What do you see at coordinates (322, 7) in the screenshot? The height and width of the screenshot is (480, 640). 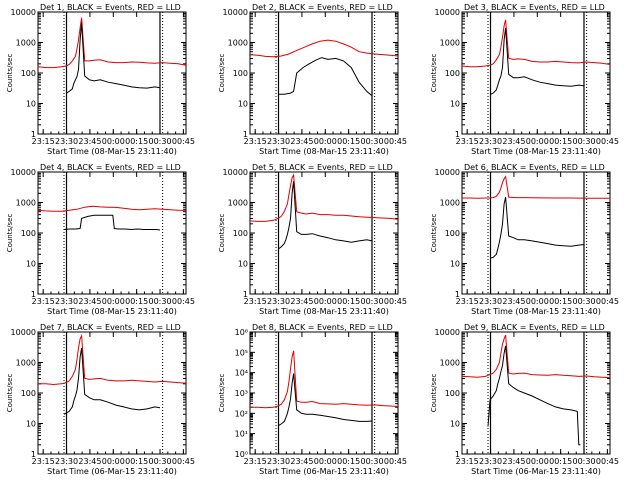 I see `panel-title: Det 2, BLACK = Events, RED = LLD` at bounding box center [322, 7].